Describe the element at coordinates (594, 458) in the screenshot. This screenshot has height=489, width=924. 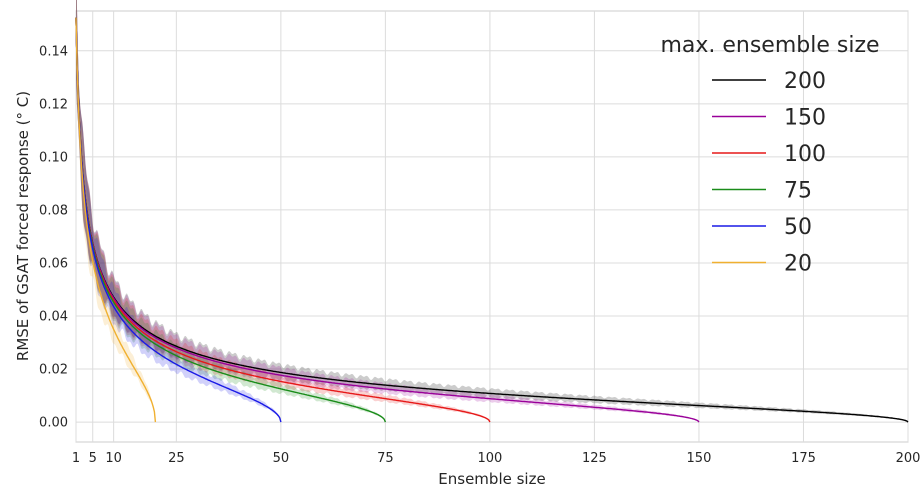
I see `x-tick-label: 125` at that location.